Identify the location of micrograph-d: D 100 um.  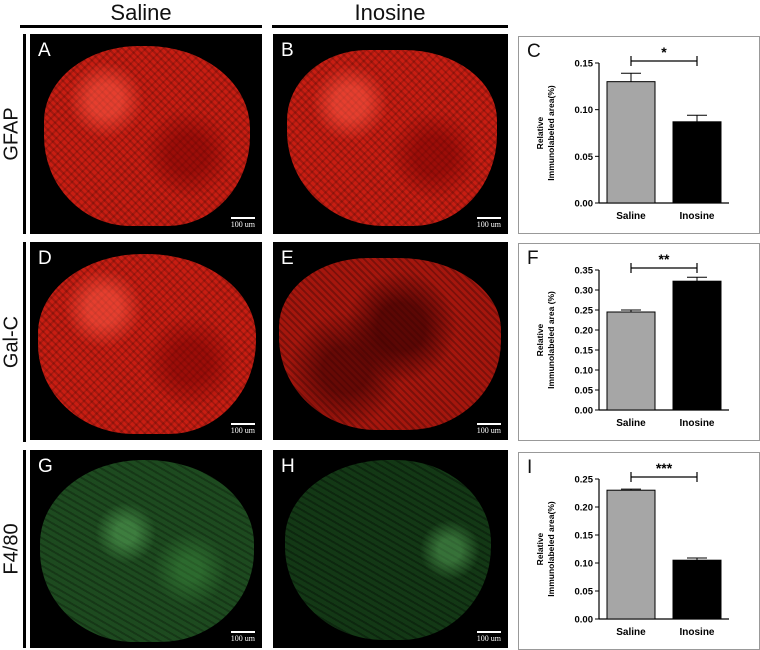
(146, 341).